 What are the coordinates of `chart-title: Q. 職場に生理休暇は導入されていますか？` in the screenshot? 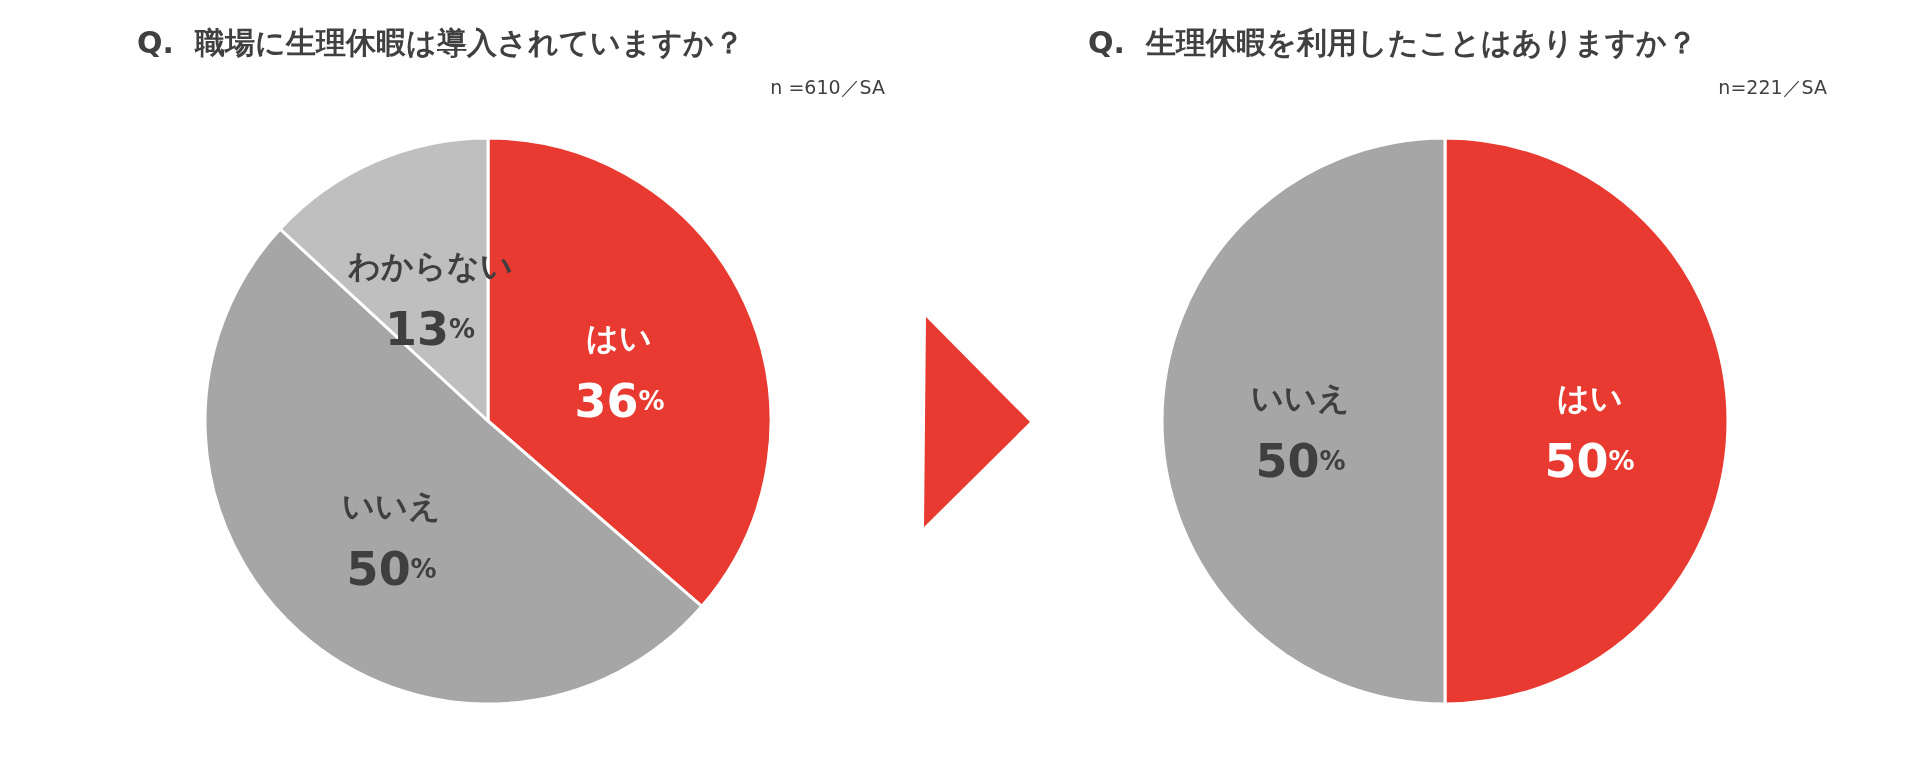 It's located at (440, 42).